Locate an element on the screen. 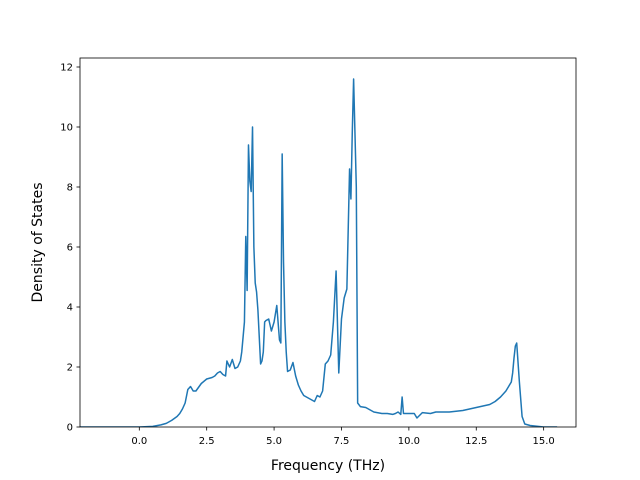 Image resolution: width=640 pixels, height=480 pixels. x-tick-label: 15.0 is located at coordinates (544, 441).